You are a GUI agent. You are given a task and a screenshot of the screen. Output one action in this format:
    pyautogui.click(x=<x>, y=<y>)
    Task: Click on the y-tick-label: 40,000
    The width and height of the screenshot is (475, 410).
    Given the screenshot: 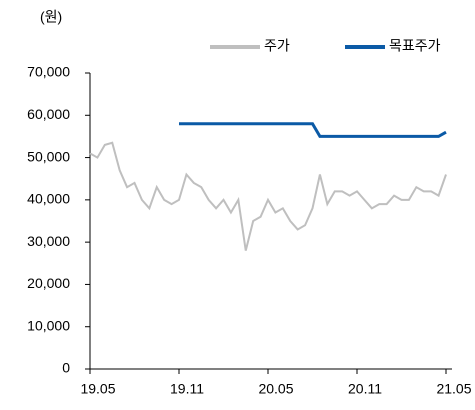 What is the action you would take?
    pyautogui.click(x=48, y=199)
    